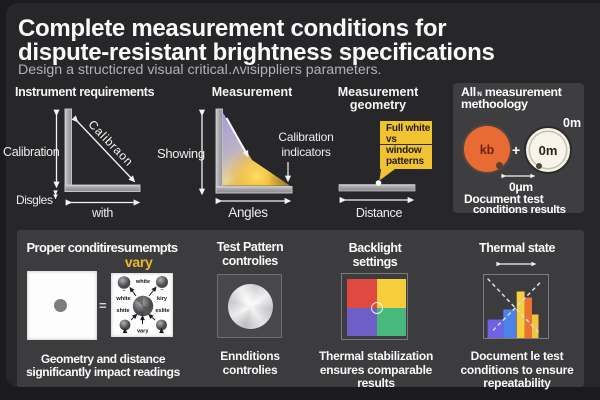 The image size is (600, 400). Describe the element at coordinates (122, 311) in the screenshot. I see `svg-text: shite` at that location.